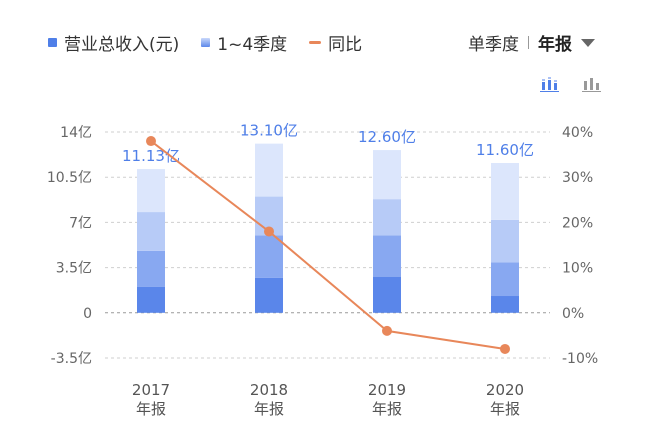 The image size is (651, 440). I want to click on revenue-swatch-icon, so click(52, 42).